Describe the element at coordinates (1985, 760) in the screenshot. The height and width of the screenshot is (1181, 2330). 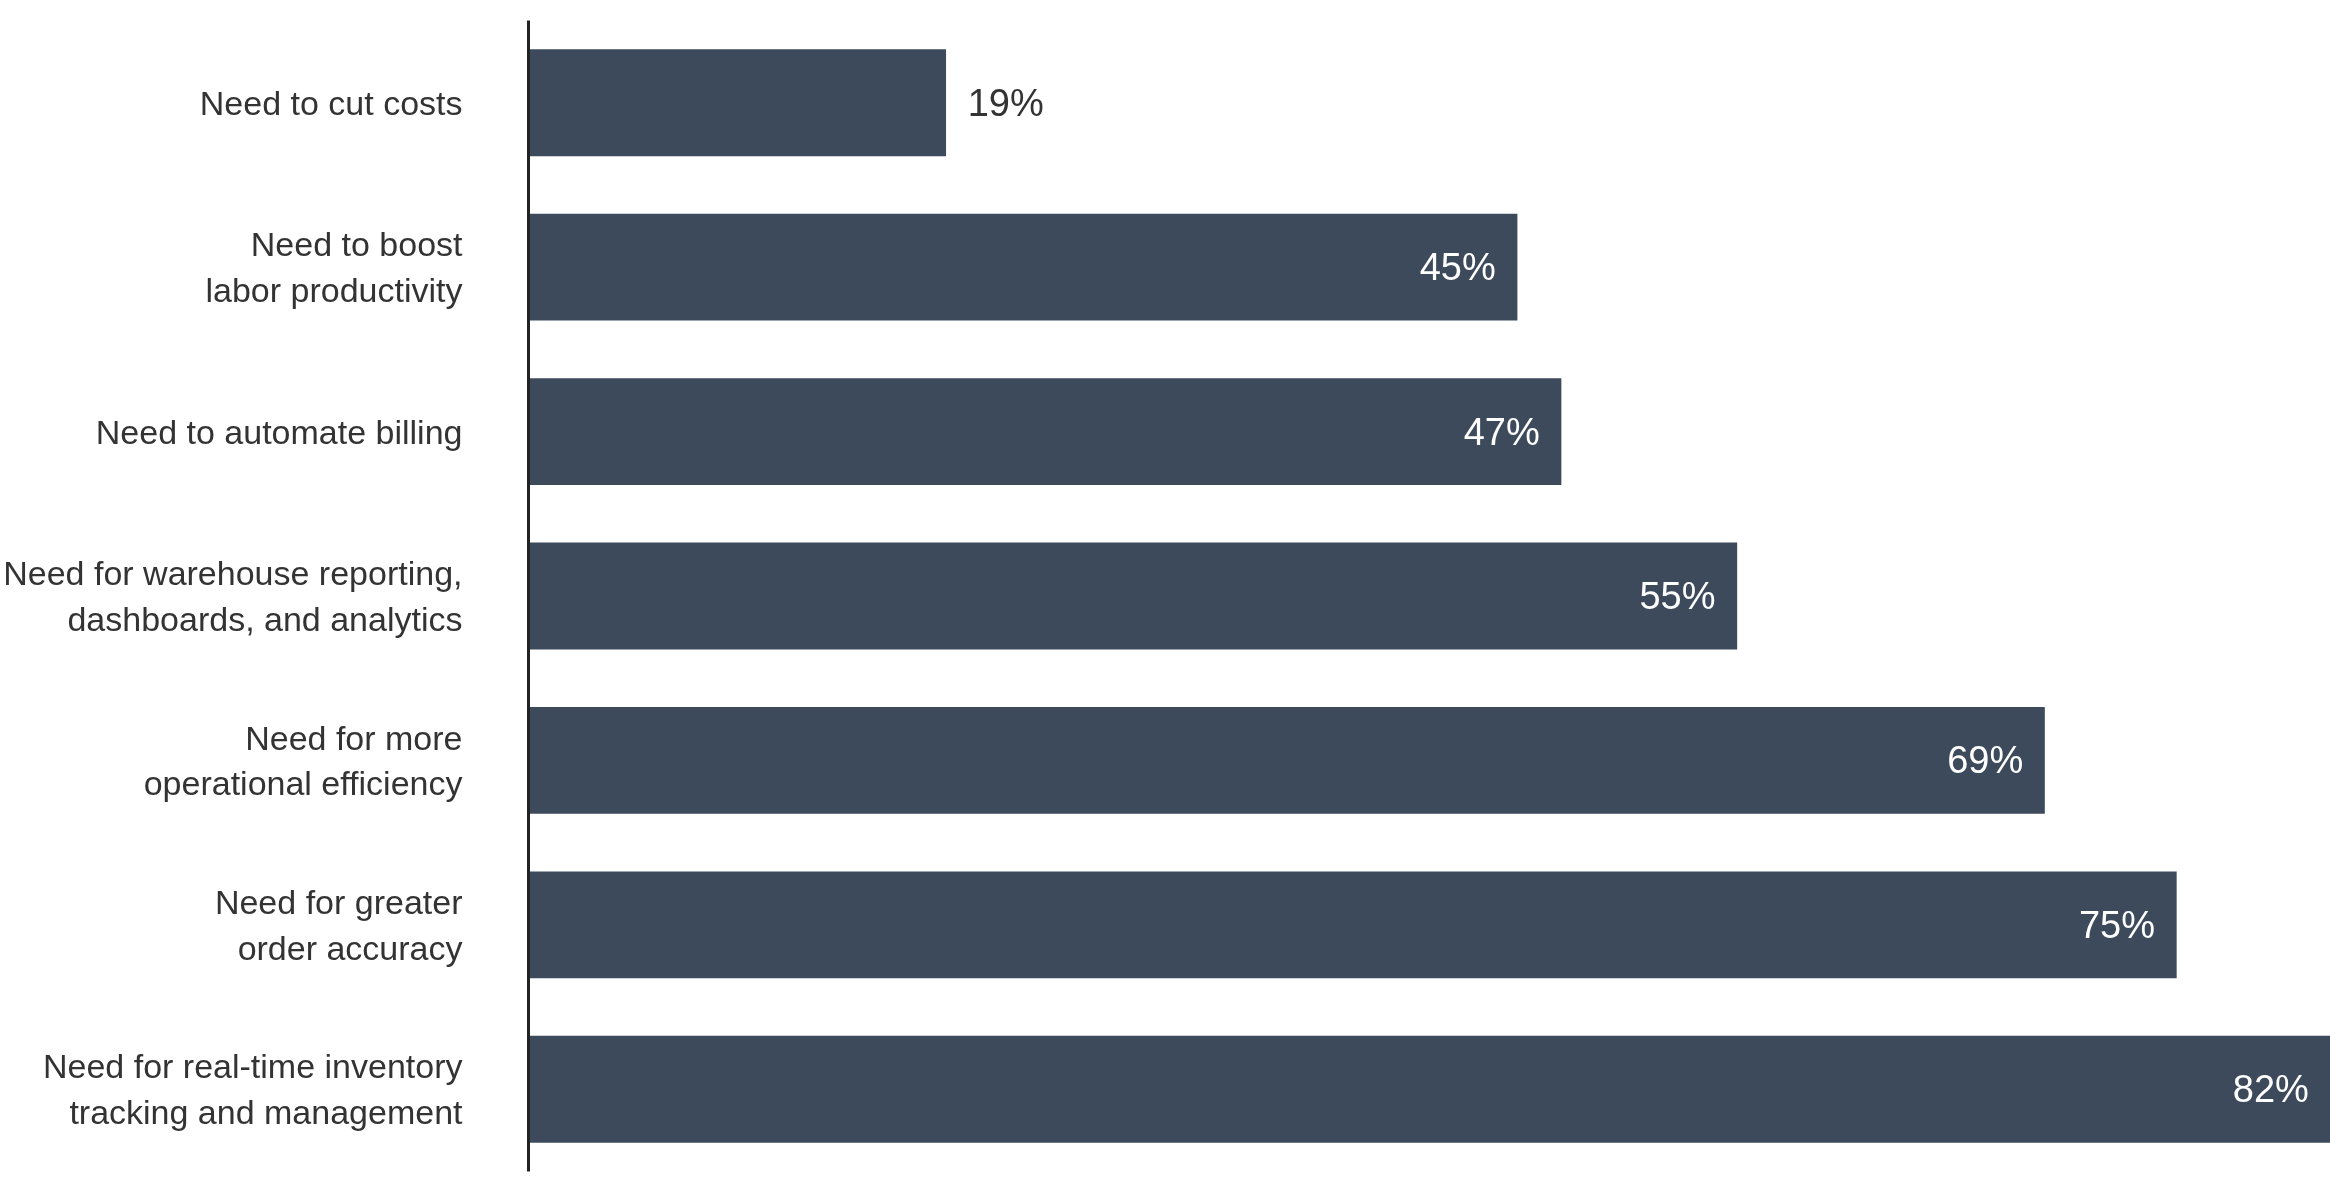
I see `data-label: 69%` at that location.